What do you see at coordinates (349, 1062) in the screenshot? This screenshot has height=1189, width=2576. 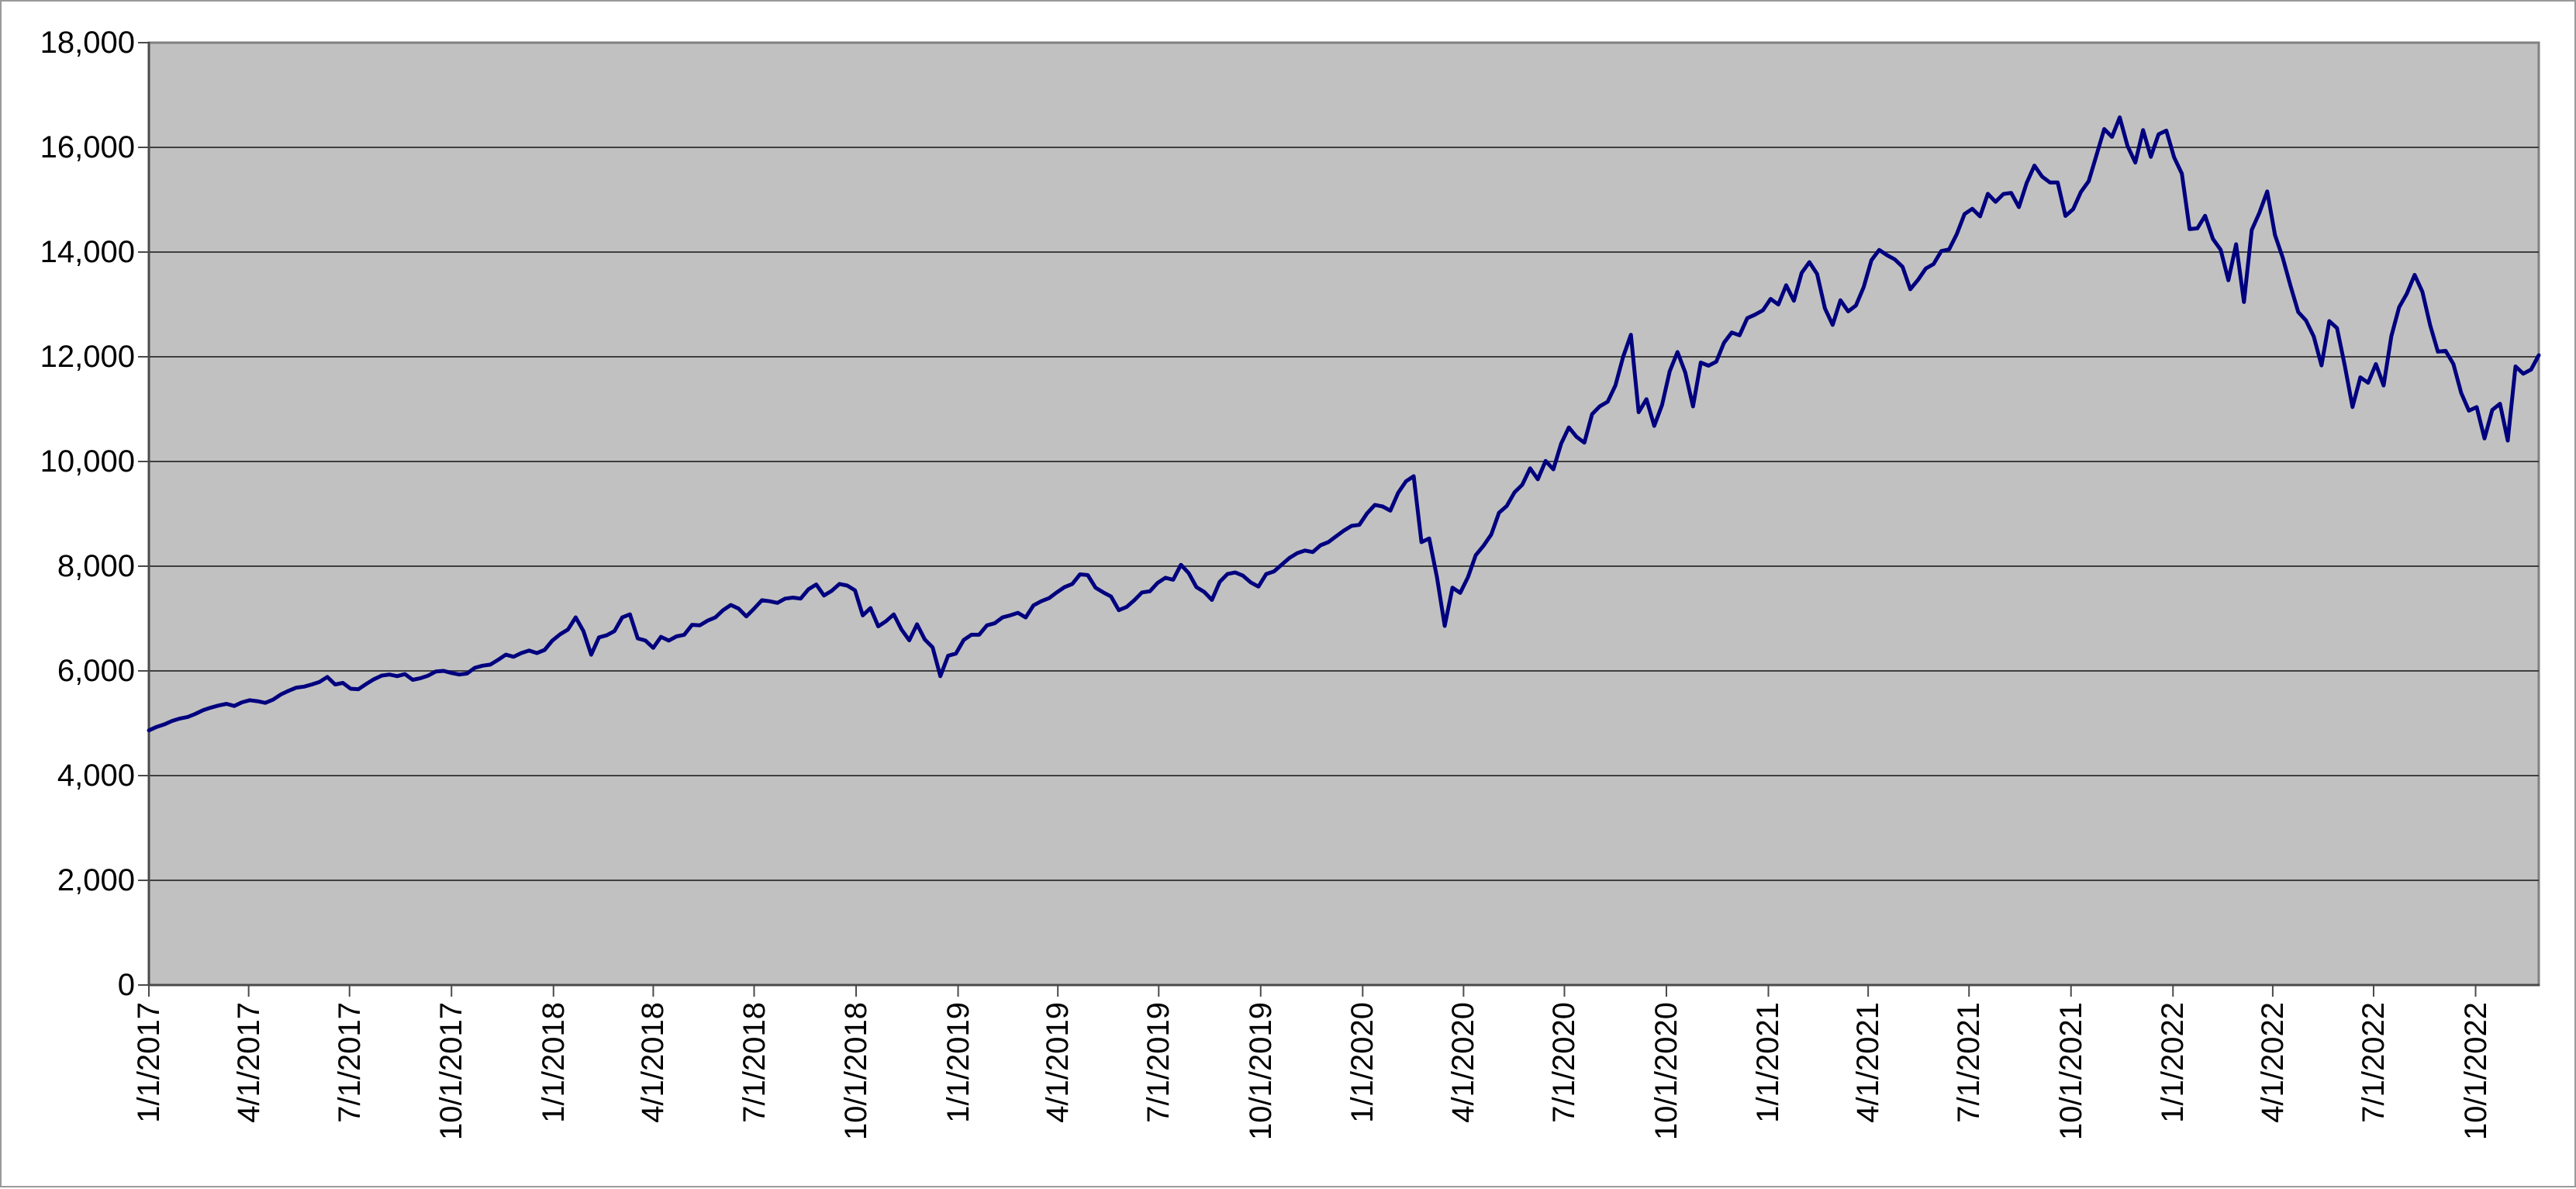 I see `x-axis-tick-label: 7/1/2017` at bounding box center [349, 1062].